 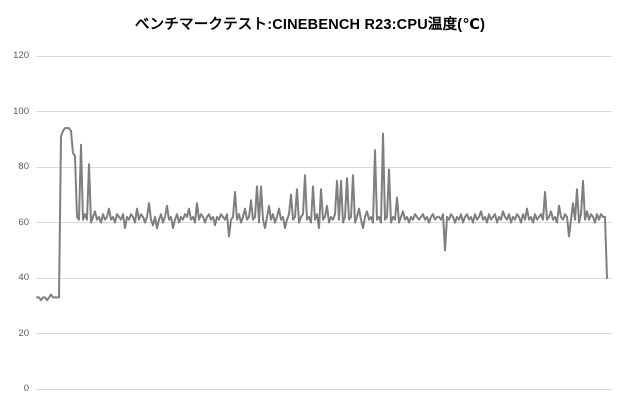 What do you see at coordinates (23, 277) in the screenshot?
I see `y-axis-tick-label: 40` at bounding box center [23, 277].